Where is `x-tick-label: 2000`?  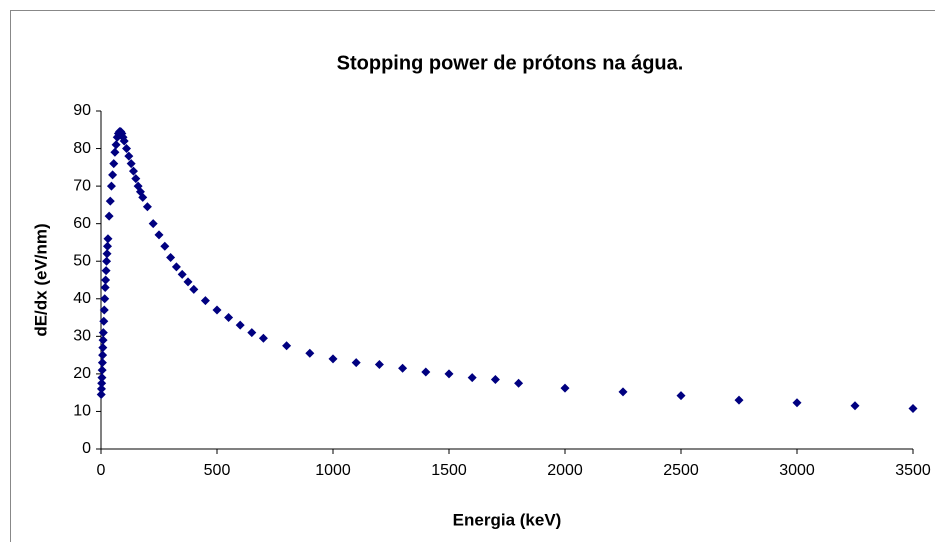
x-tick-label: 2000 is located at coordinates (565, 470).